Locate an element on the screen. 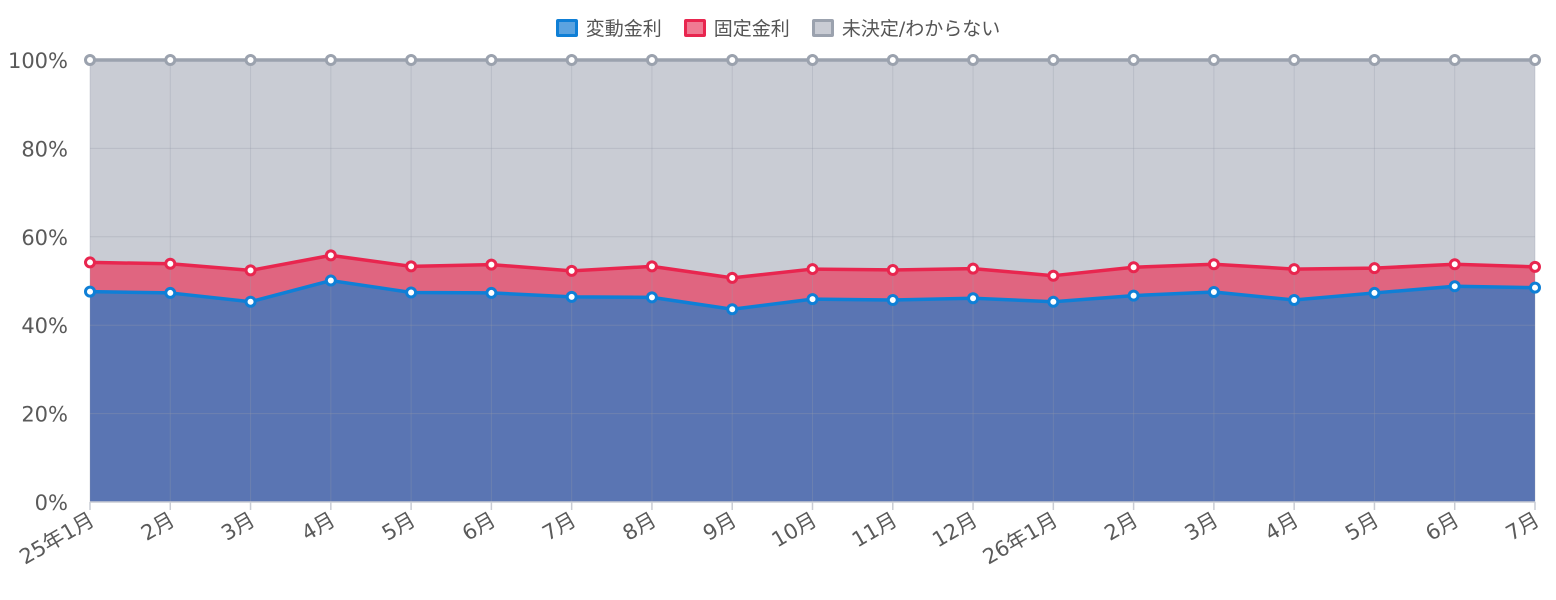 Image resolution: width=1556 pixels, height=600 pixels. y-tick-label: 80% is located at coordinates (44, 149).